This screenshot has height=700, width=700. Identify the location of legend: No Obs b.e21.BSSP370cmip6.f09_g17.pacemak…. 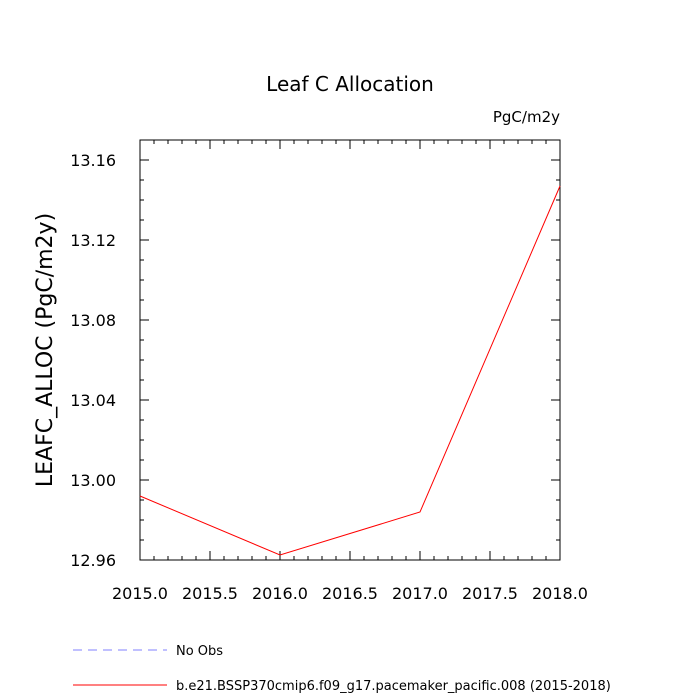
(342, 669).